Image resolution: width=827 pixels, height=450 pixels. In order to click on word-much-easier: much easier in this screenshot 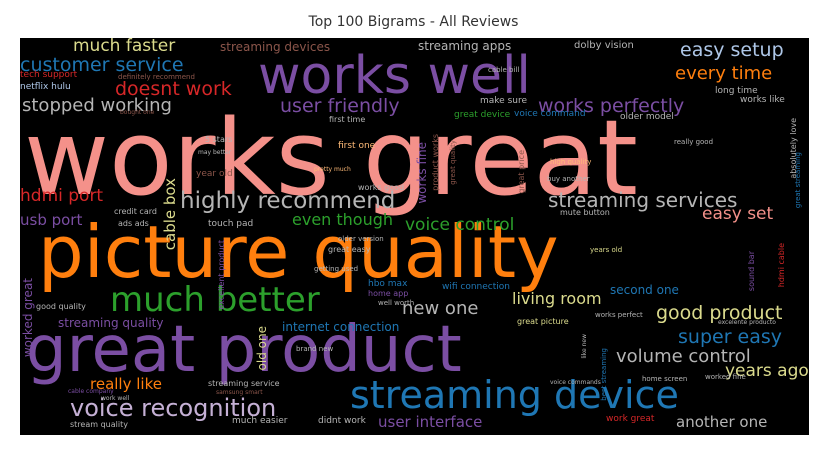, I will do `click(260, 421)`.